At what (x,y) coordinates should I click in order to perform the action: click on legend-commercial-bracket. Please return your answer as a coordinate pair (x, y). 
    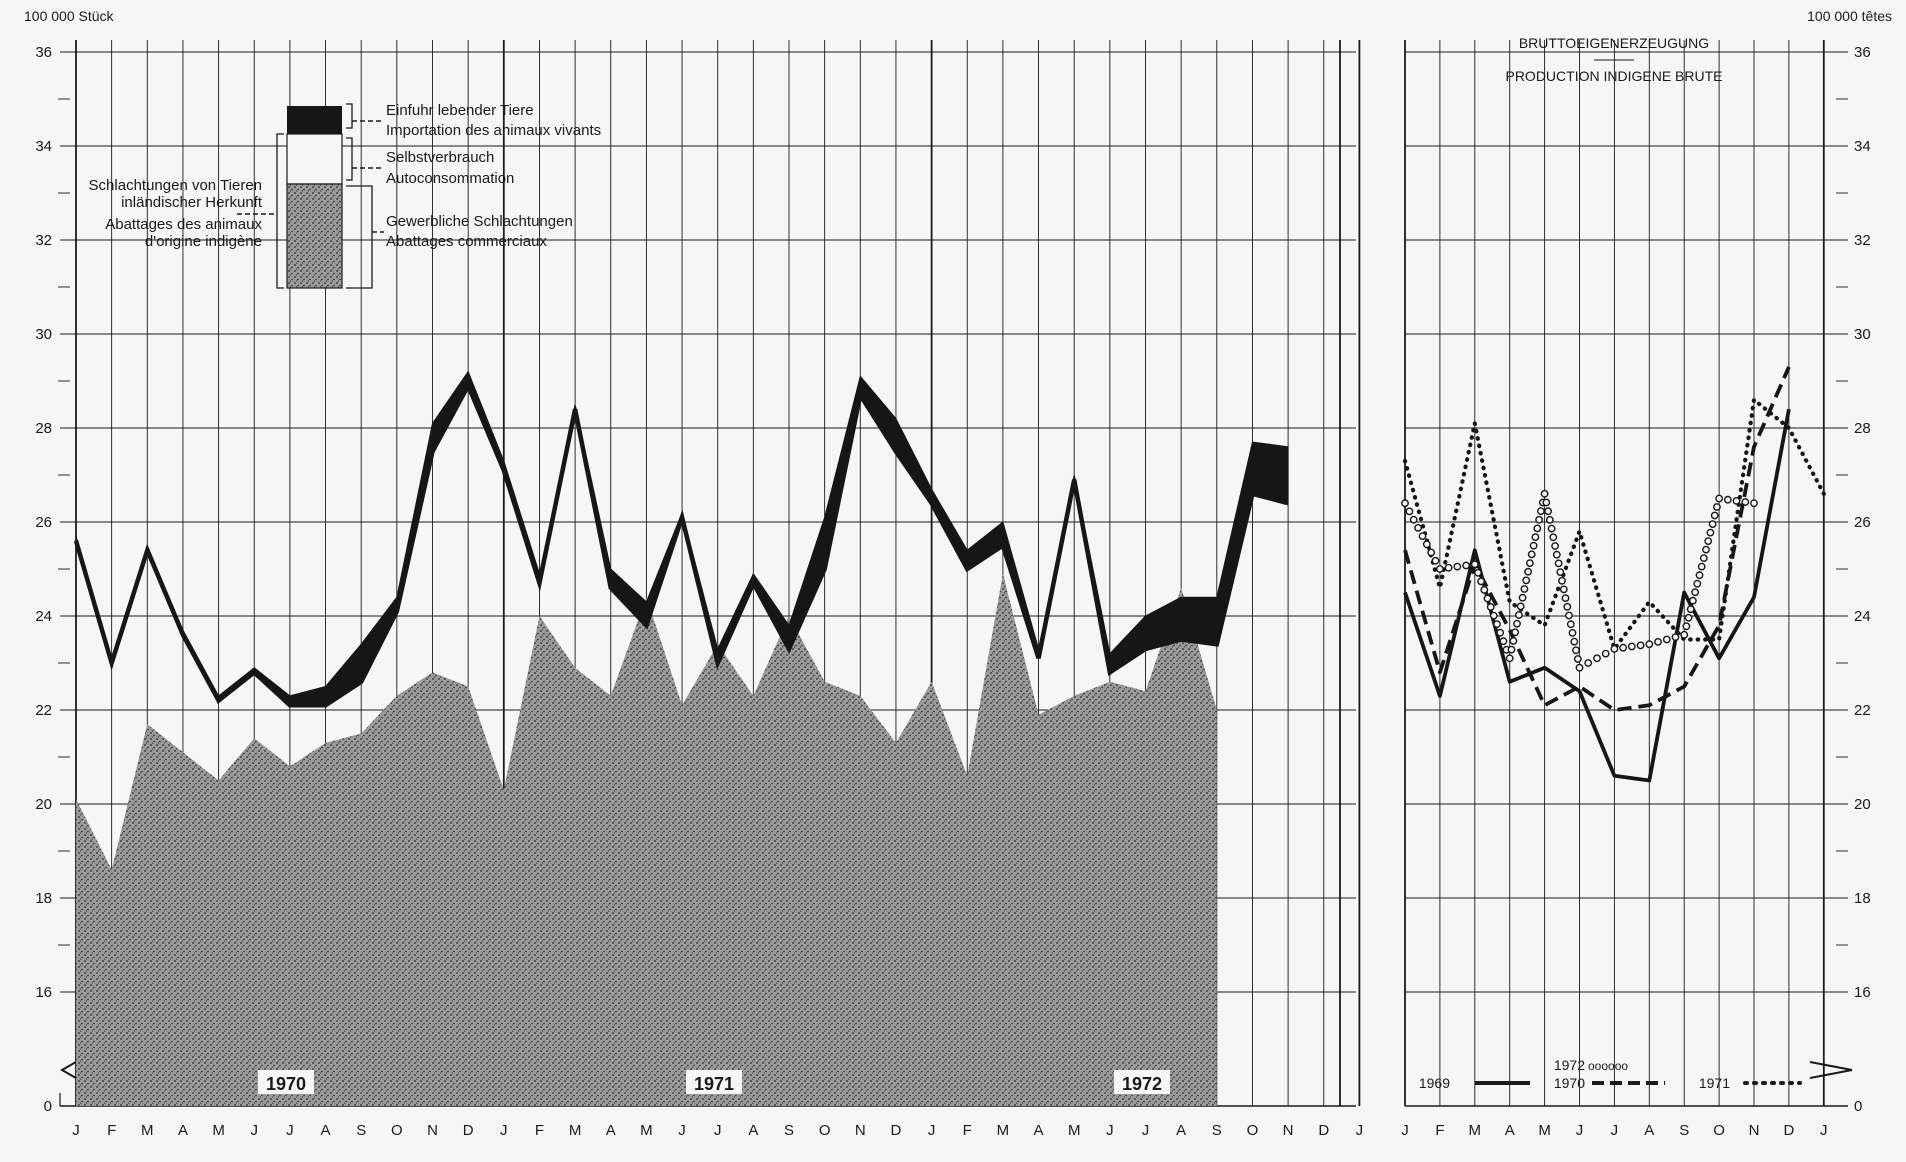
    Looking at the image, I should click on (359, 237).